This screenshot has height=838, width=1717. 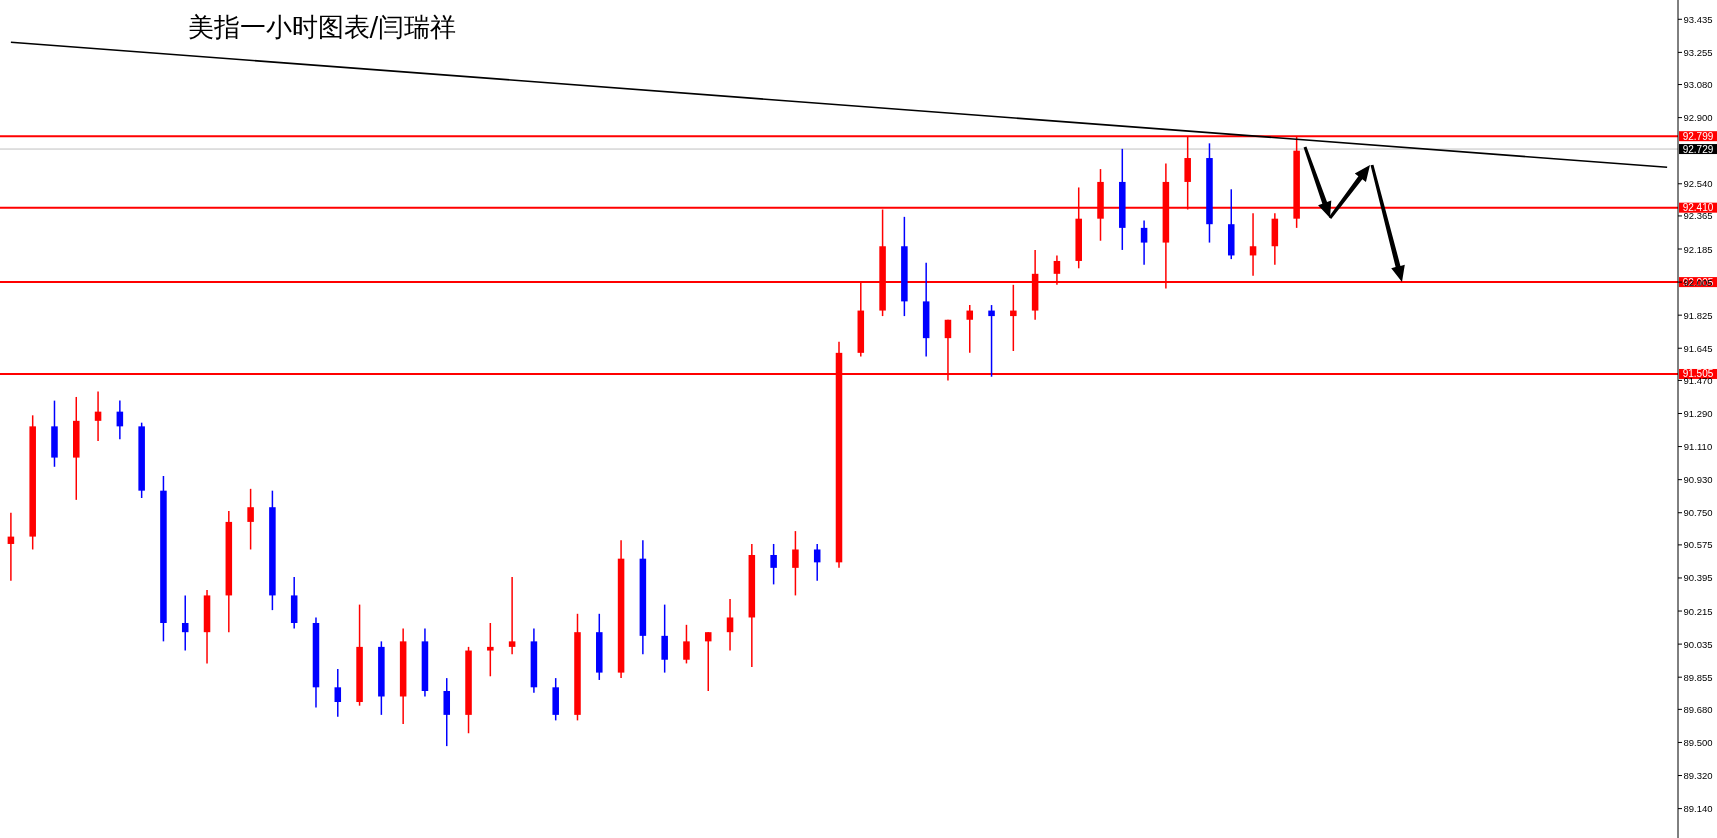 What do you see at coordinates (1698, 513) in the screenshot?
I see `y-tick-label: 90.750` at bounding box center [1698, 513].